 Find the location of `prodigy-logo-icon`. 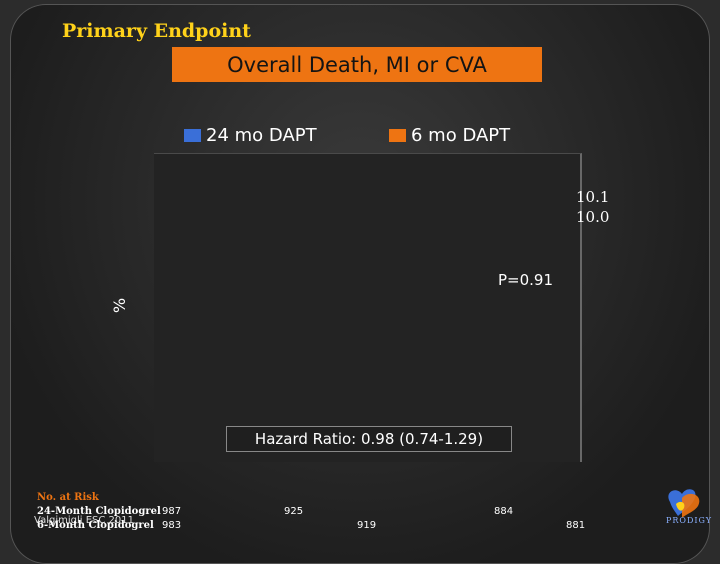

prodigy-logo-icon is located at coordinates (684, 503).